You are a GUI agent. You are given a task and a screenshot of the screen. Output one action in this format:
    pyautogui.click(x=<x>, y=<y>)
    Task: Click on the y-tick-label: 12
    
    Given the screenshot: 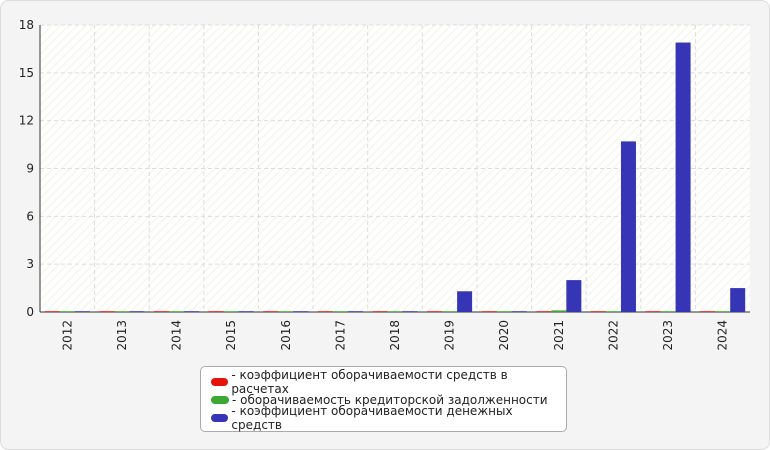 What is the action you would take?
    pyautogui.click(x=26, y=121)
    